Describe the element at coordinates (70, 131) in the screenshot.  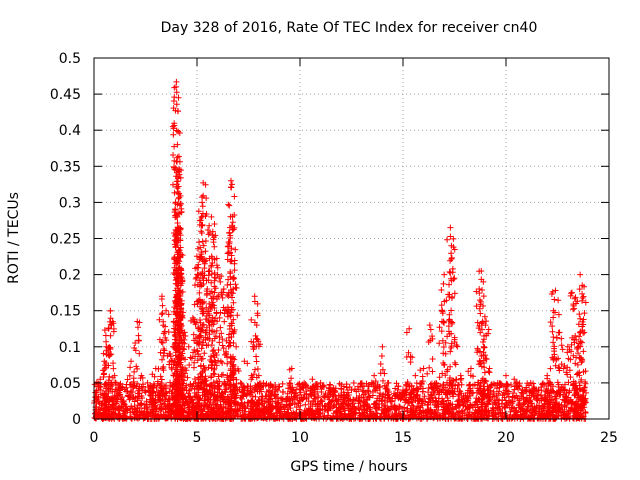
I see `y-tick-label: 0.4` at that location.